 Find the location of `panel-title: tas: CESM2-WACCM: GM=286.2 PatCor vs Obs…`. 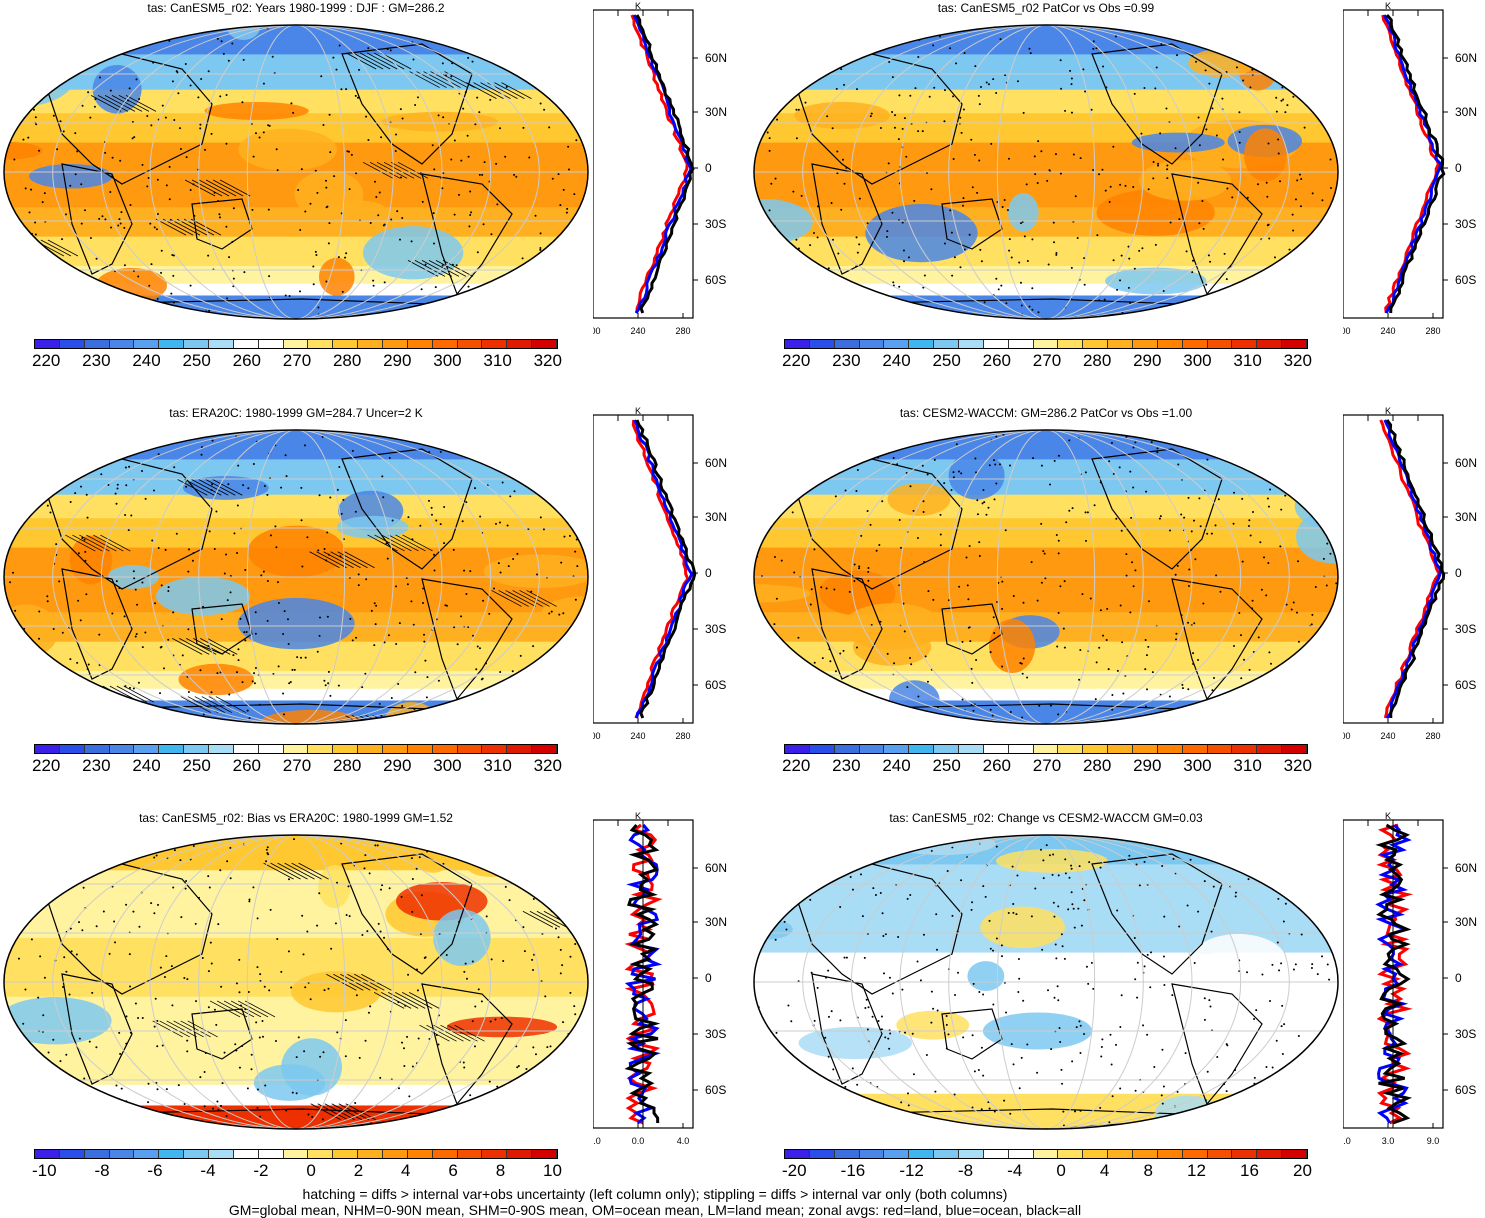

panel-title: tas: CESM2-WACCM: GM=286.2 PatCor vs Obs… is located at coordinates (1046, 413).